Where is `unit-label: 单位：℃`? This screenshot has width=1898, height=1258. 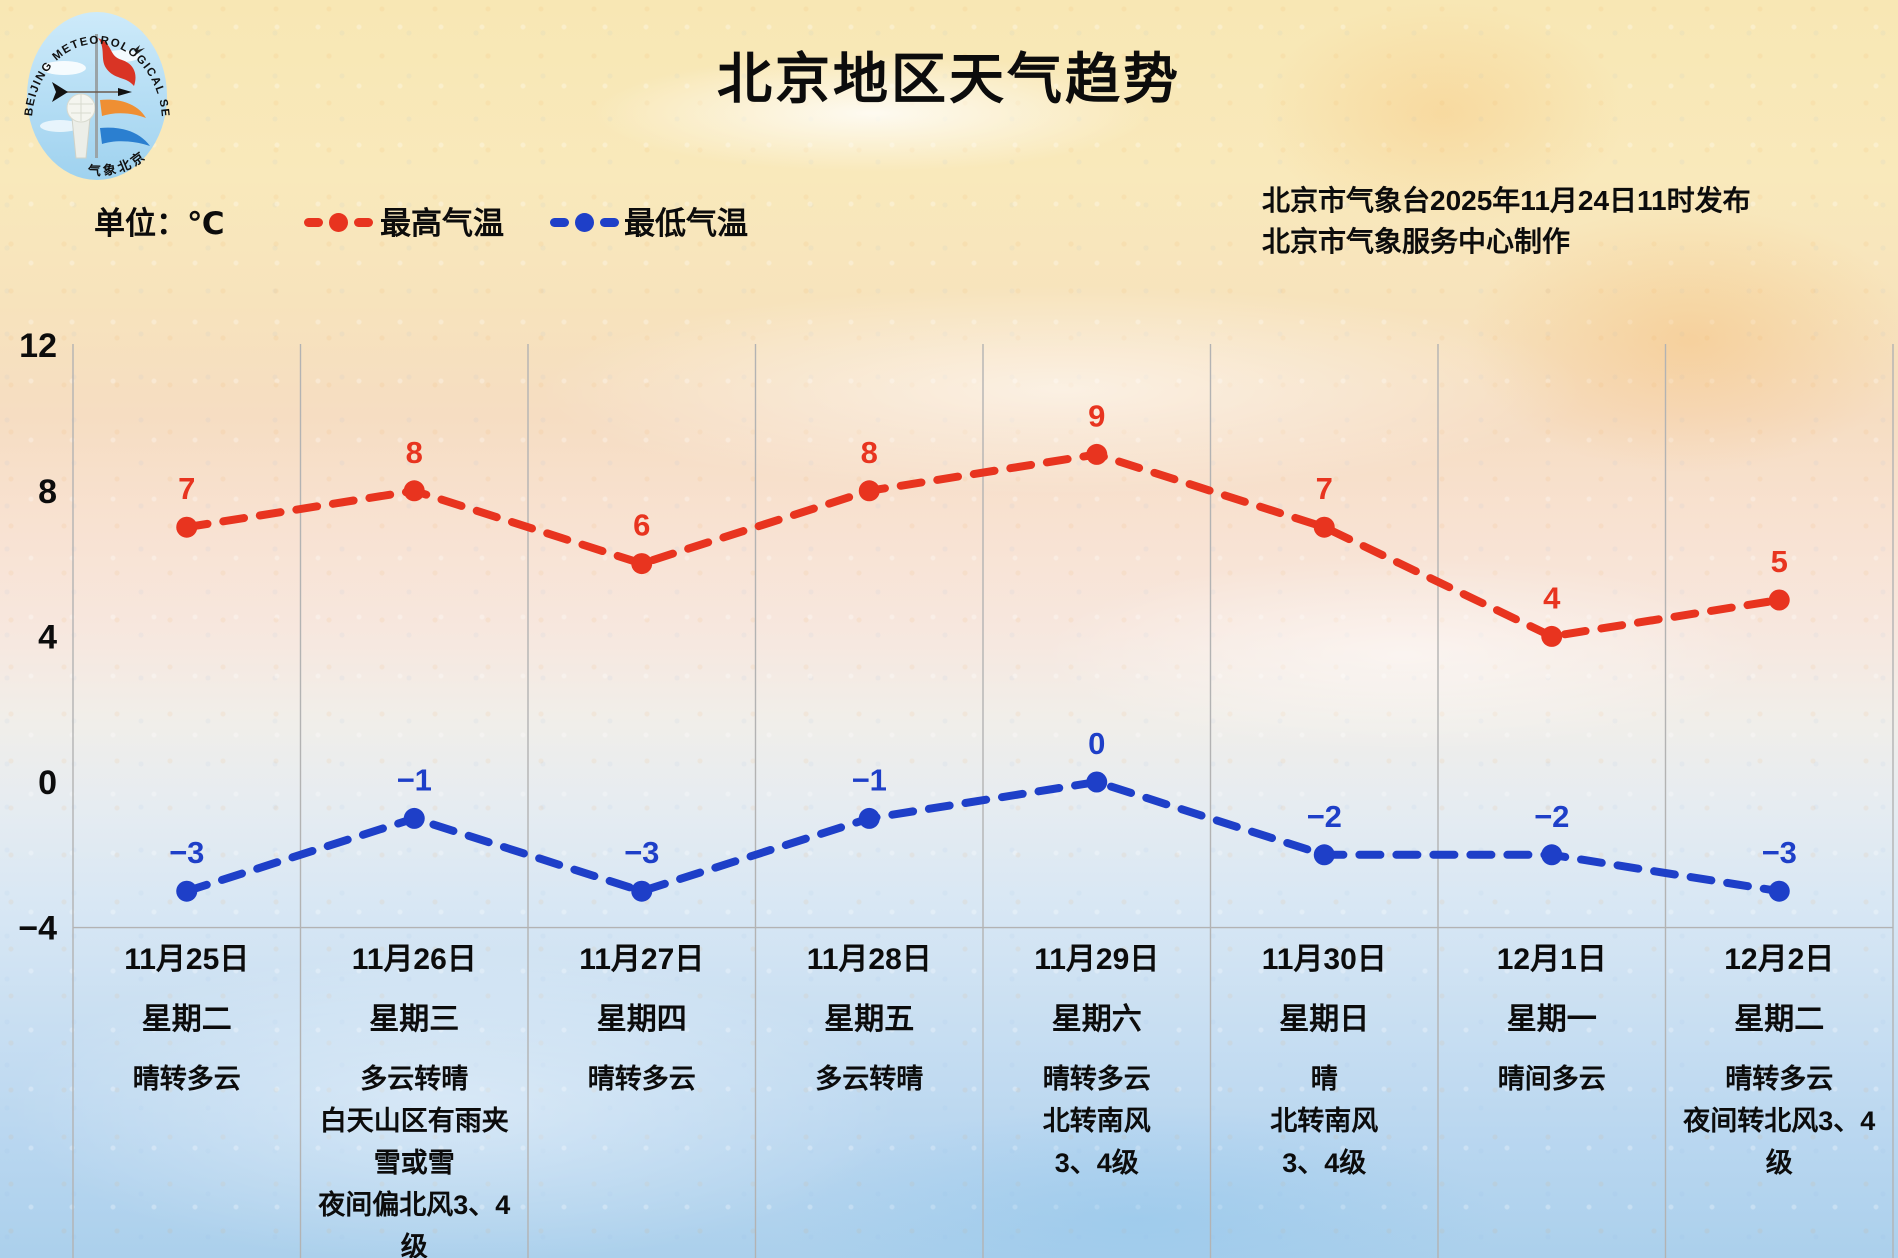
unit-label: 单位：℃ is located at coordinates (159, 223).